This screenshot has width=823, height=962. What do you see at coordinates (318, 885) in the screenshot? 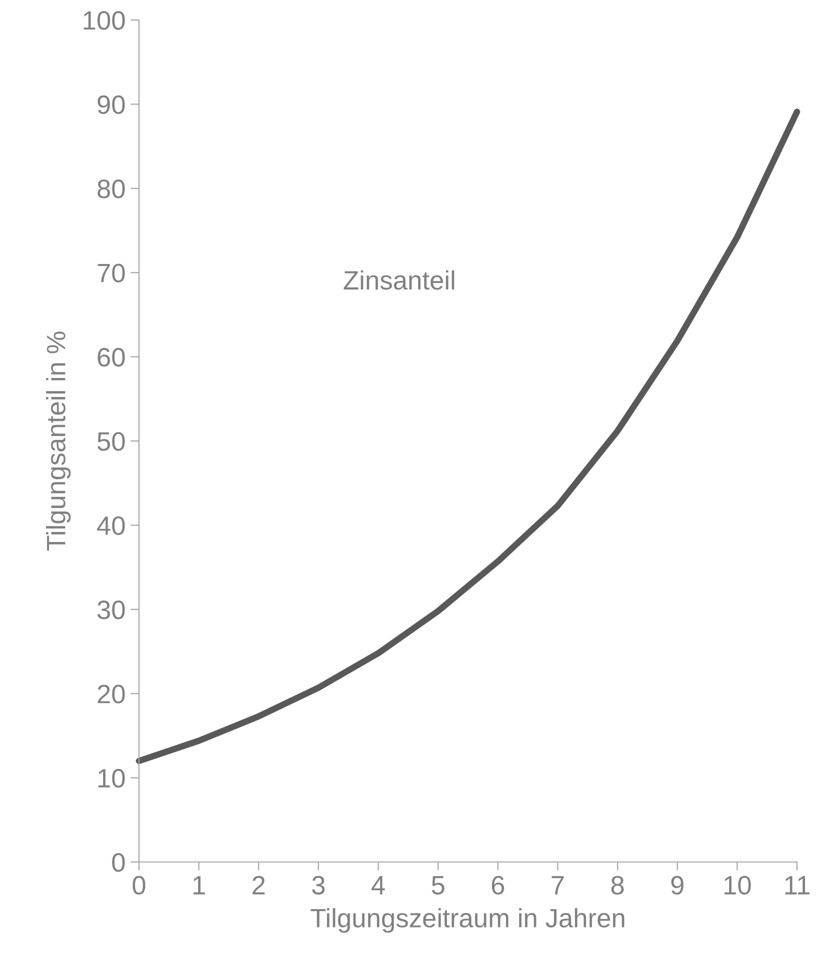
I see `x-tick-label: 3` at bounding box center [318, 885].